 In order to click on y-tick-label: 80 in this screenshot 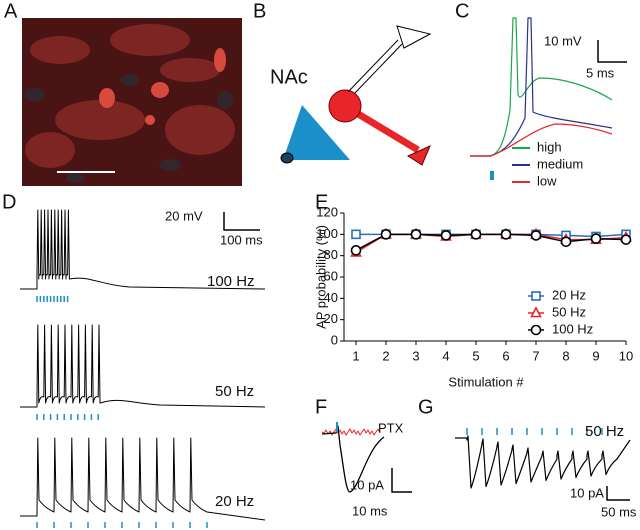, I will do `click(331, 254)`.